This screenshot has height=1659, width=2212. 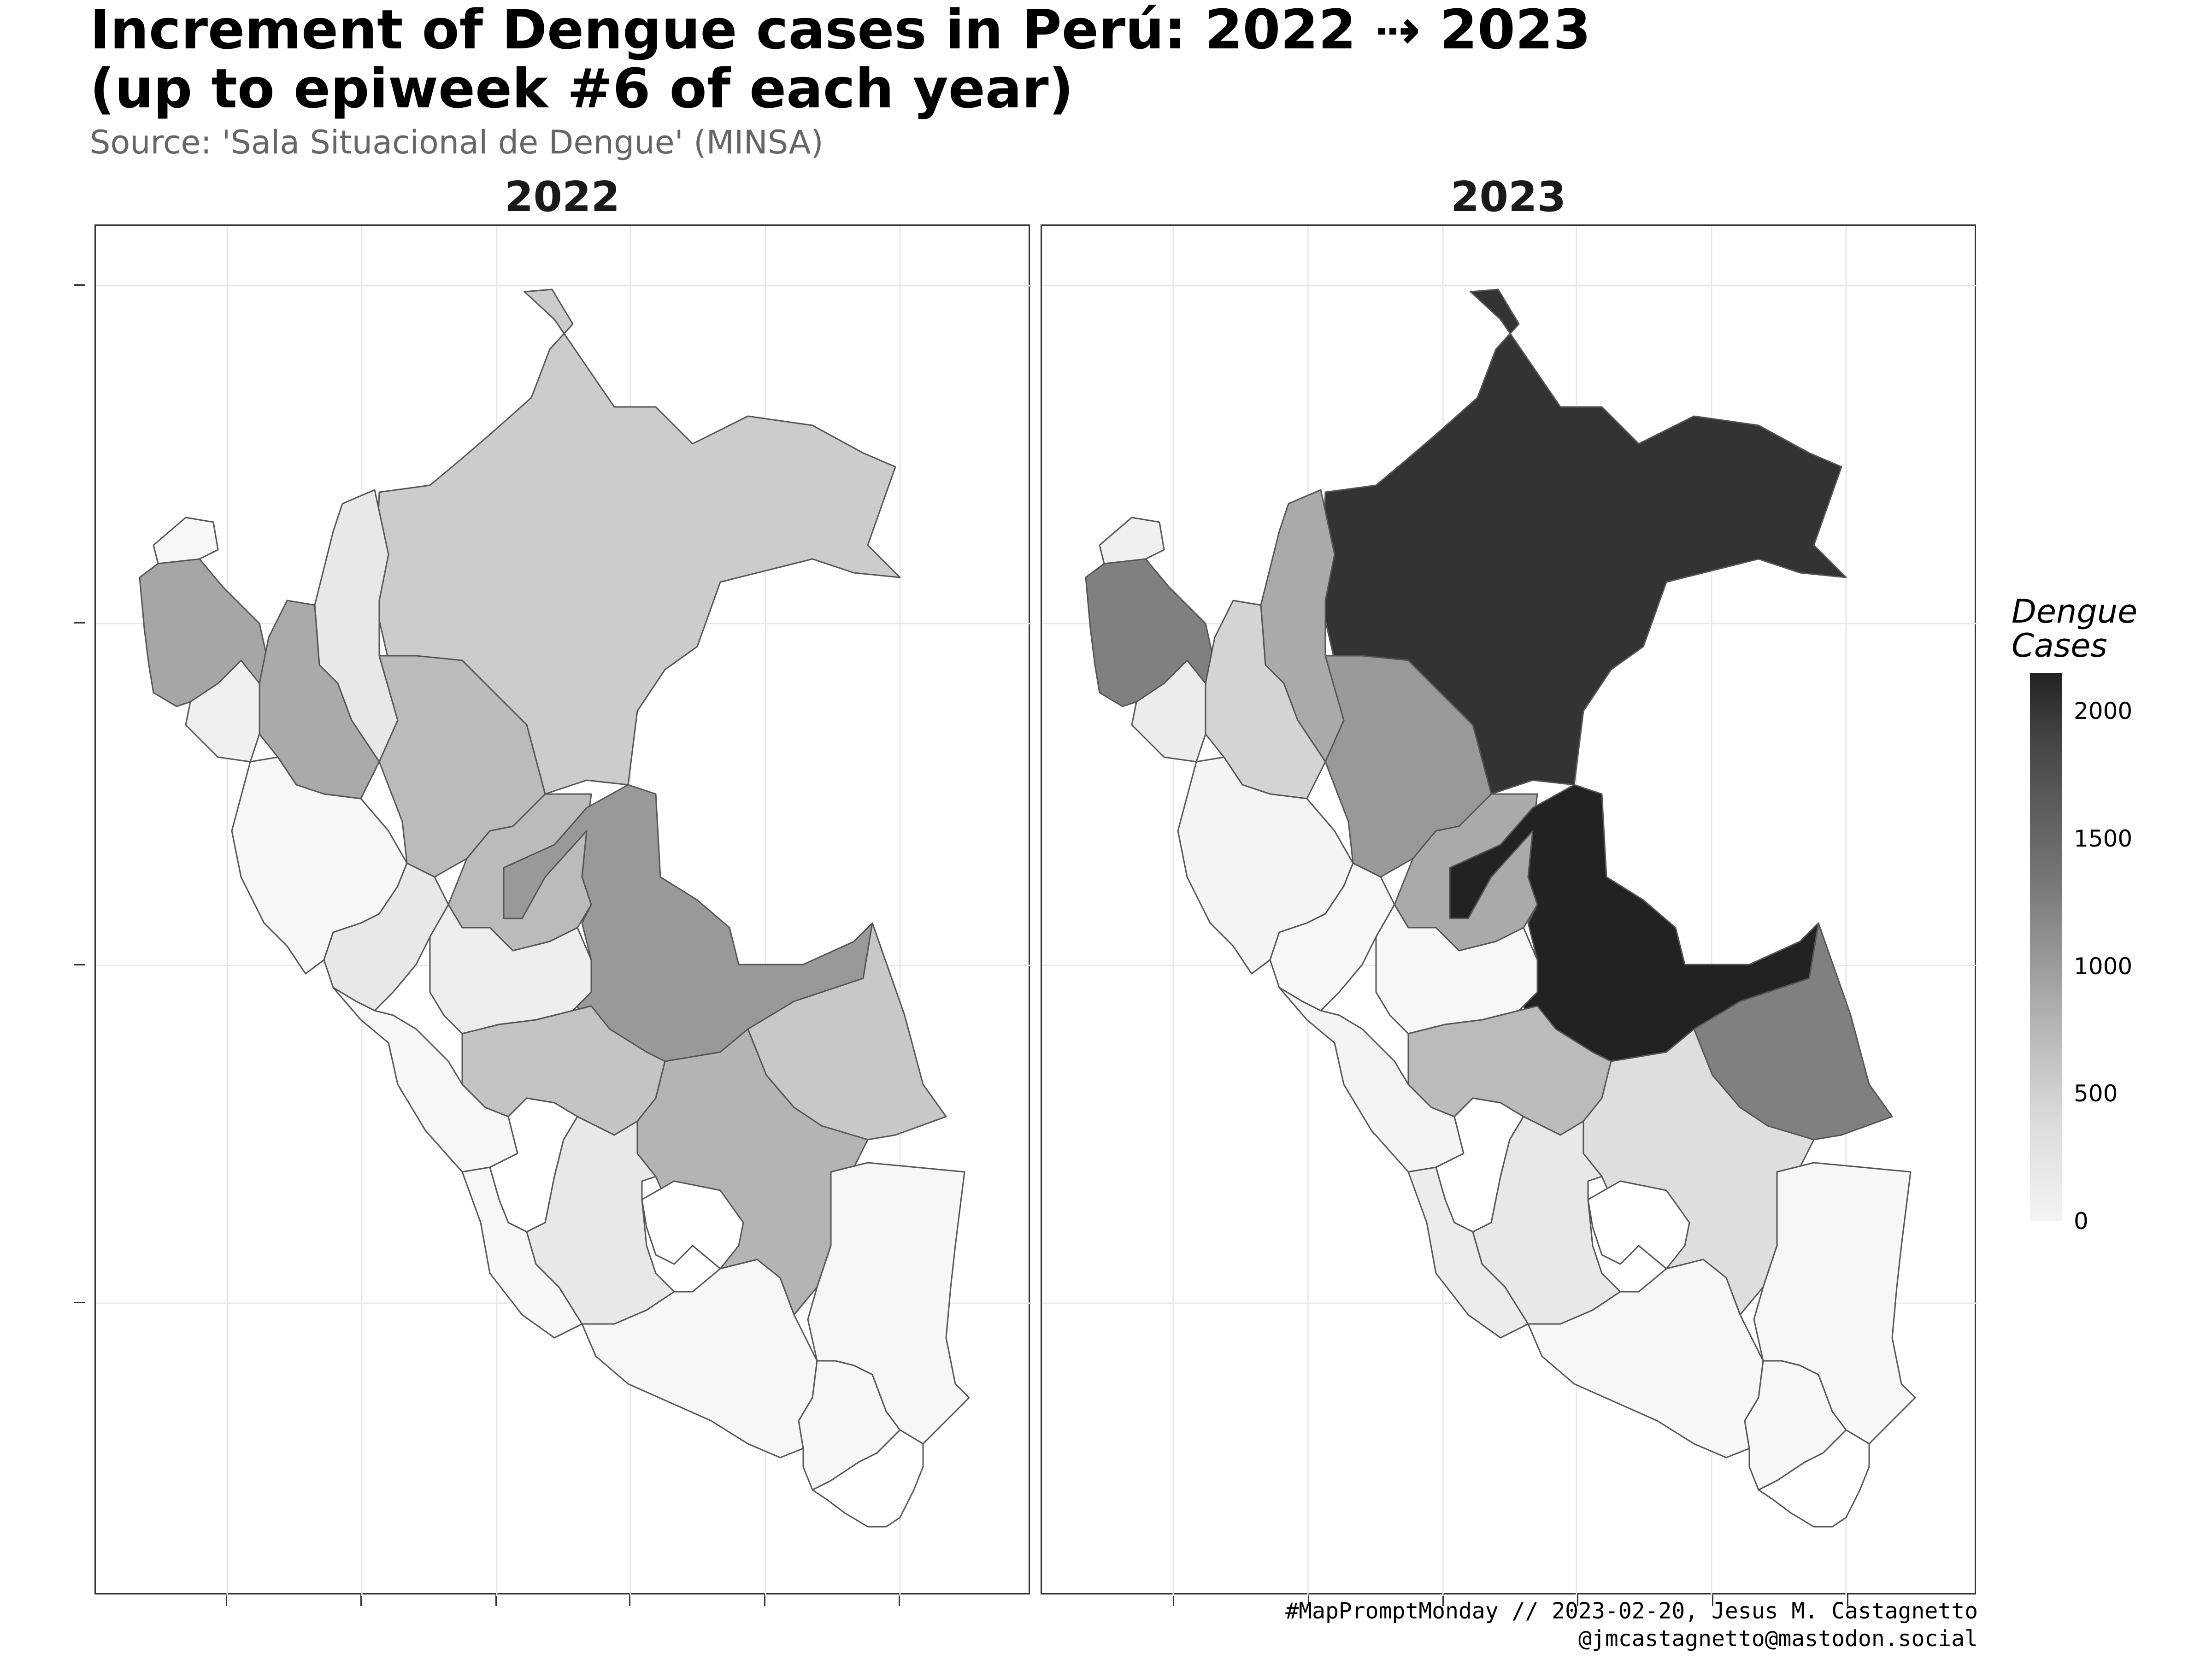 I want to click on facet-label-2023: 2023, so click(x=1508, y=197).